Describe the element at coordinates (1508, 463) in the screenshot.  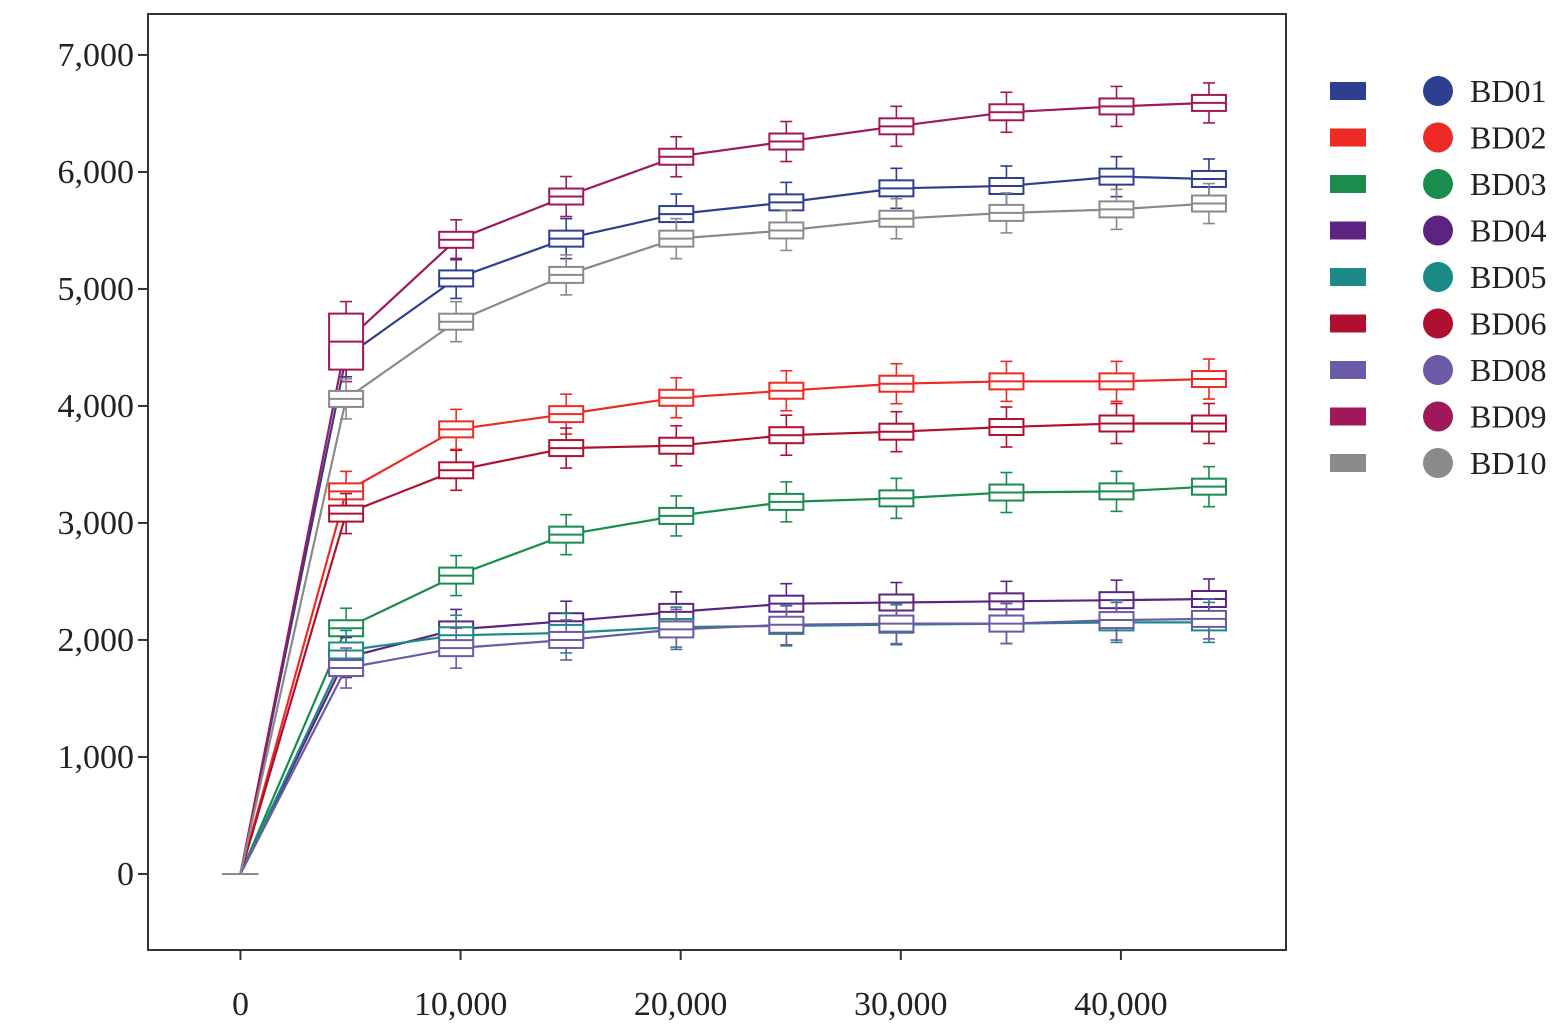
I see `legend-label: BD10` at that location.